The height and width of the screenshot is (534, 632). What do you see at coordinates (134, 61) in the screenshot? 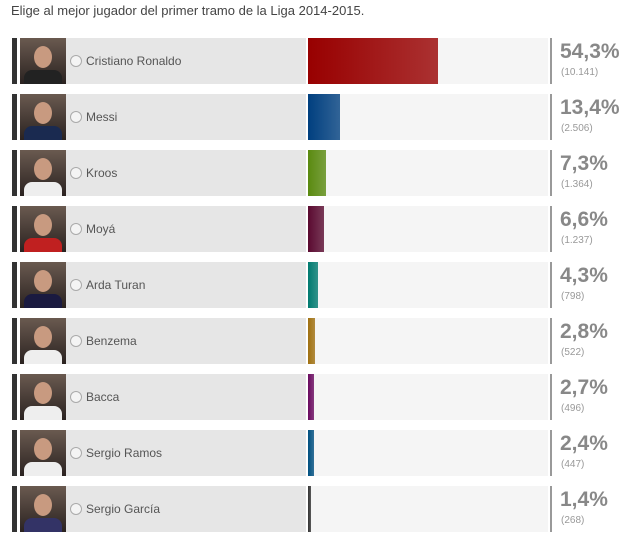
I see `player-name: Cristiano Ronaldo` at bounding box center [134, 61].